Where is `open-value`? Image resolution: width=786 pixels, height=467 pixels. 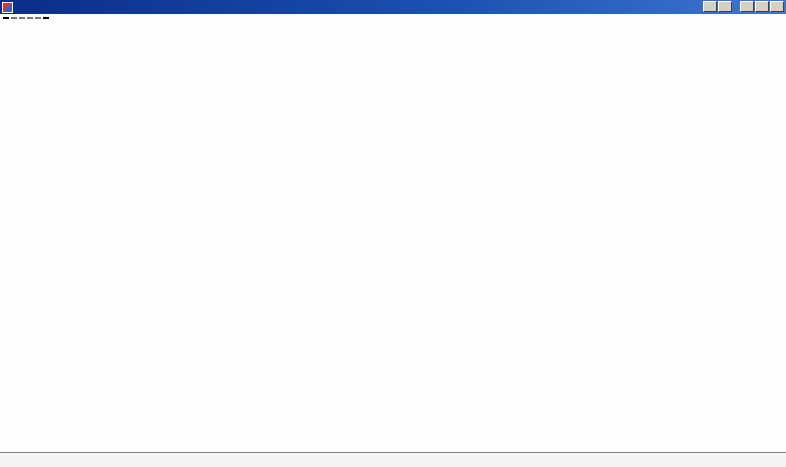 open-value is located at coordinates (14, 18).